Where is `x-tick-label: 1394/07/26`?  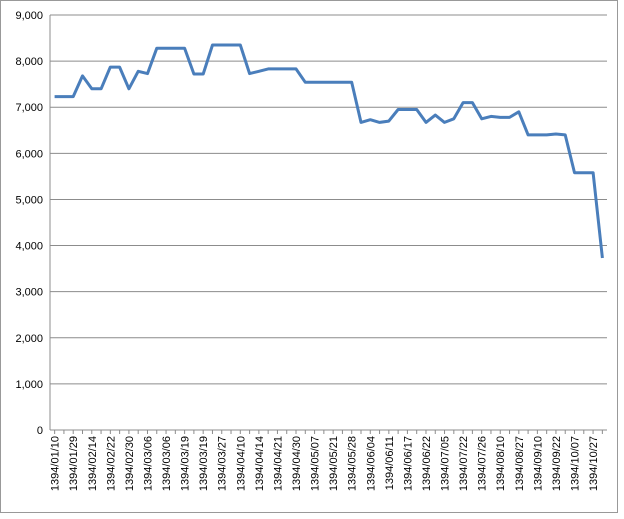
x-tick-label: 1394/07/26 is located at coordinates (483, 463).